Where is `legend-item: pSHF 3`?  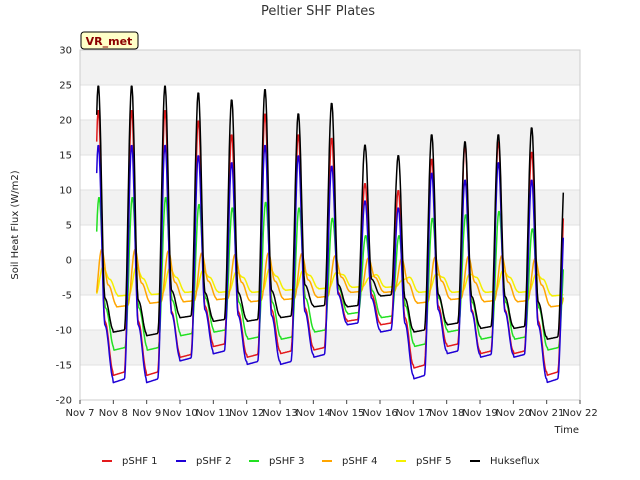 legend-item: pSHF 3 is located at coordinates (277, 461).